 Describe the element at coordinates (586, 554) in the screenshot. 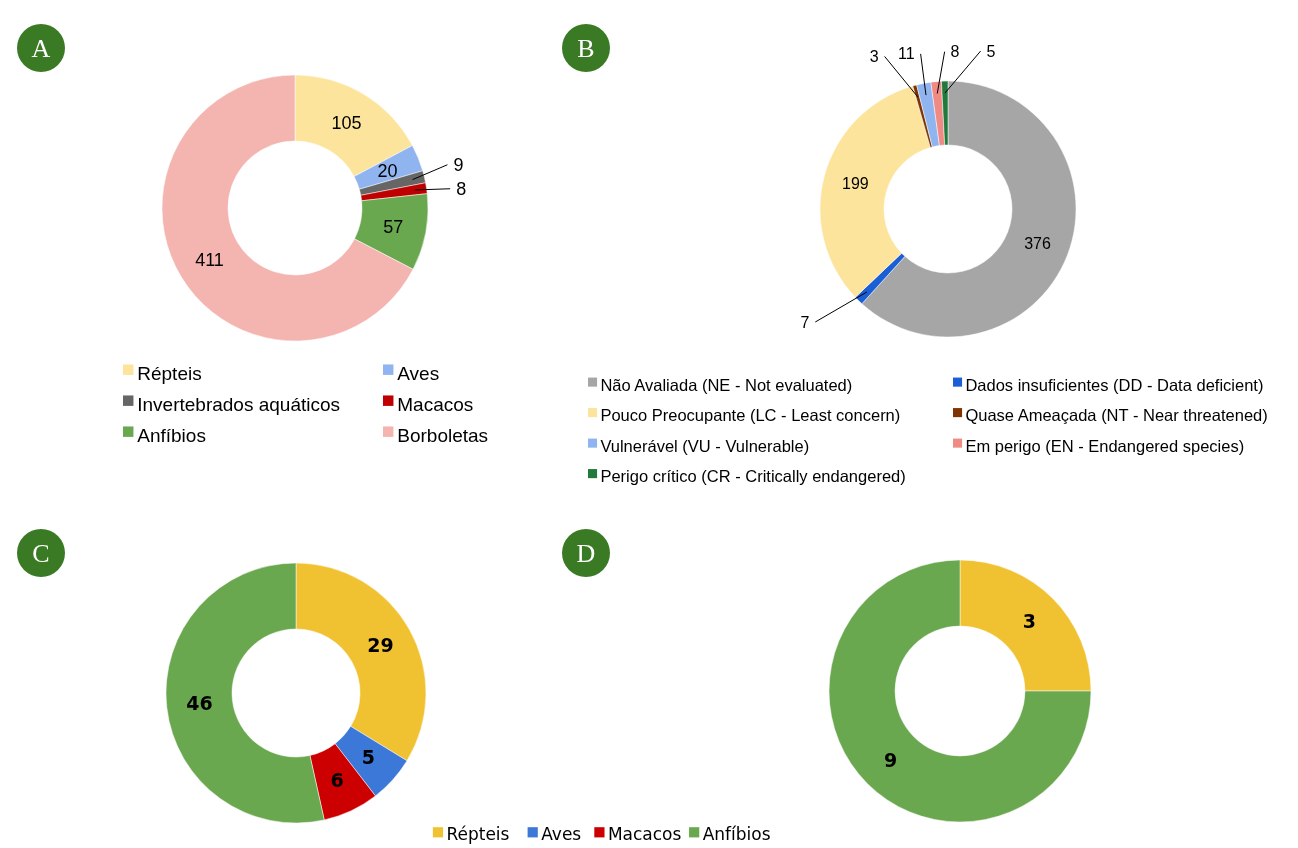

I see `text: D` at that location.